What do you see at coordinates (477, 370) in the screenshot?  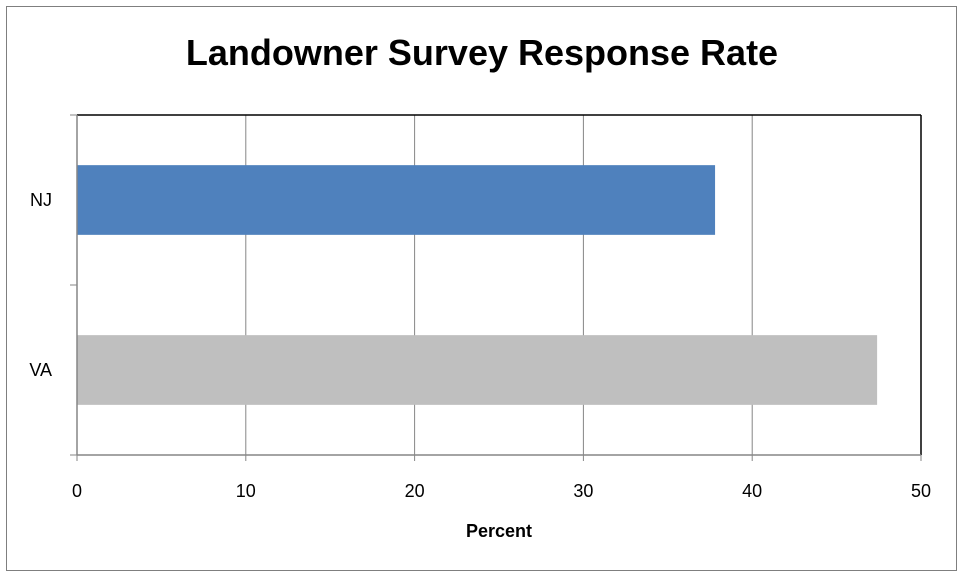 I see `bar-va` at bounding box center [477, 370].